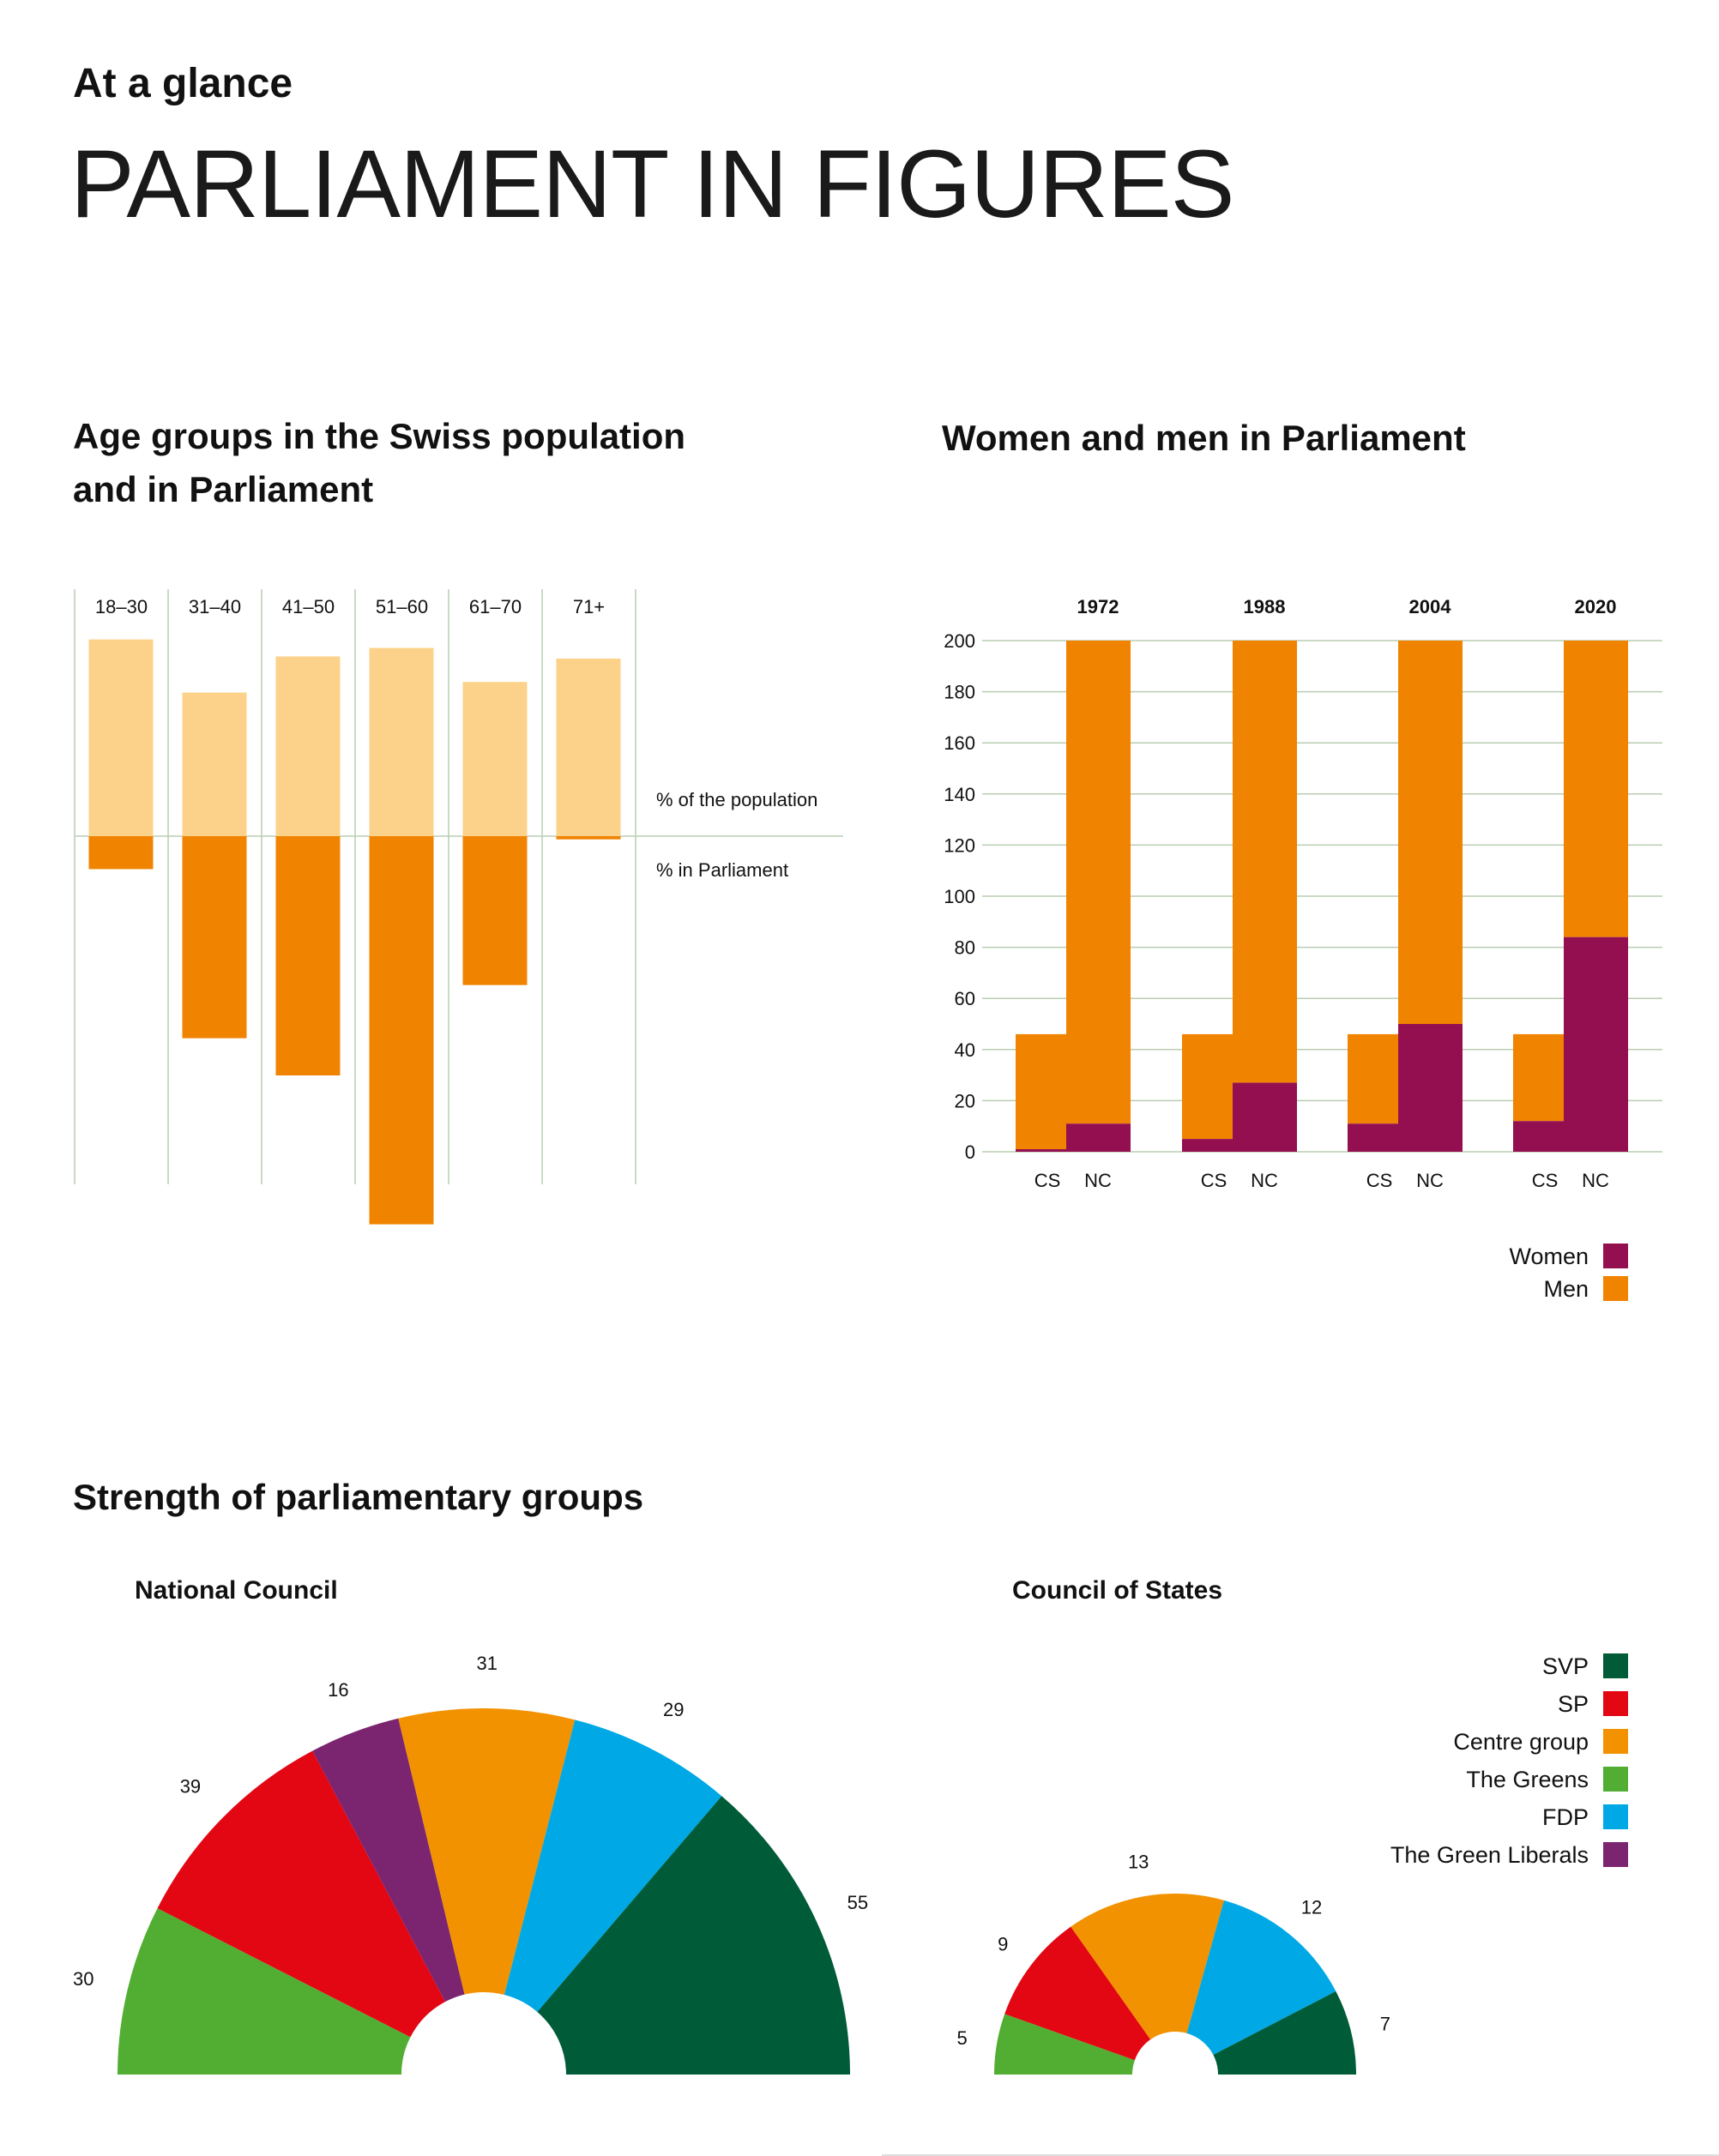 The width and height of the screenshot is (1719, 2156). What do you see at coordinates (379, 436) in the screenshot?
I see `age-chart-title-line-1: Age groups in the Swiss population` at bounding box center [379, 436].